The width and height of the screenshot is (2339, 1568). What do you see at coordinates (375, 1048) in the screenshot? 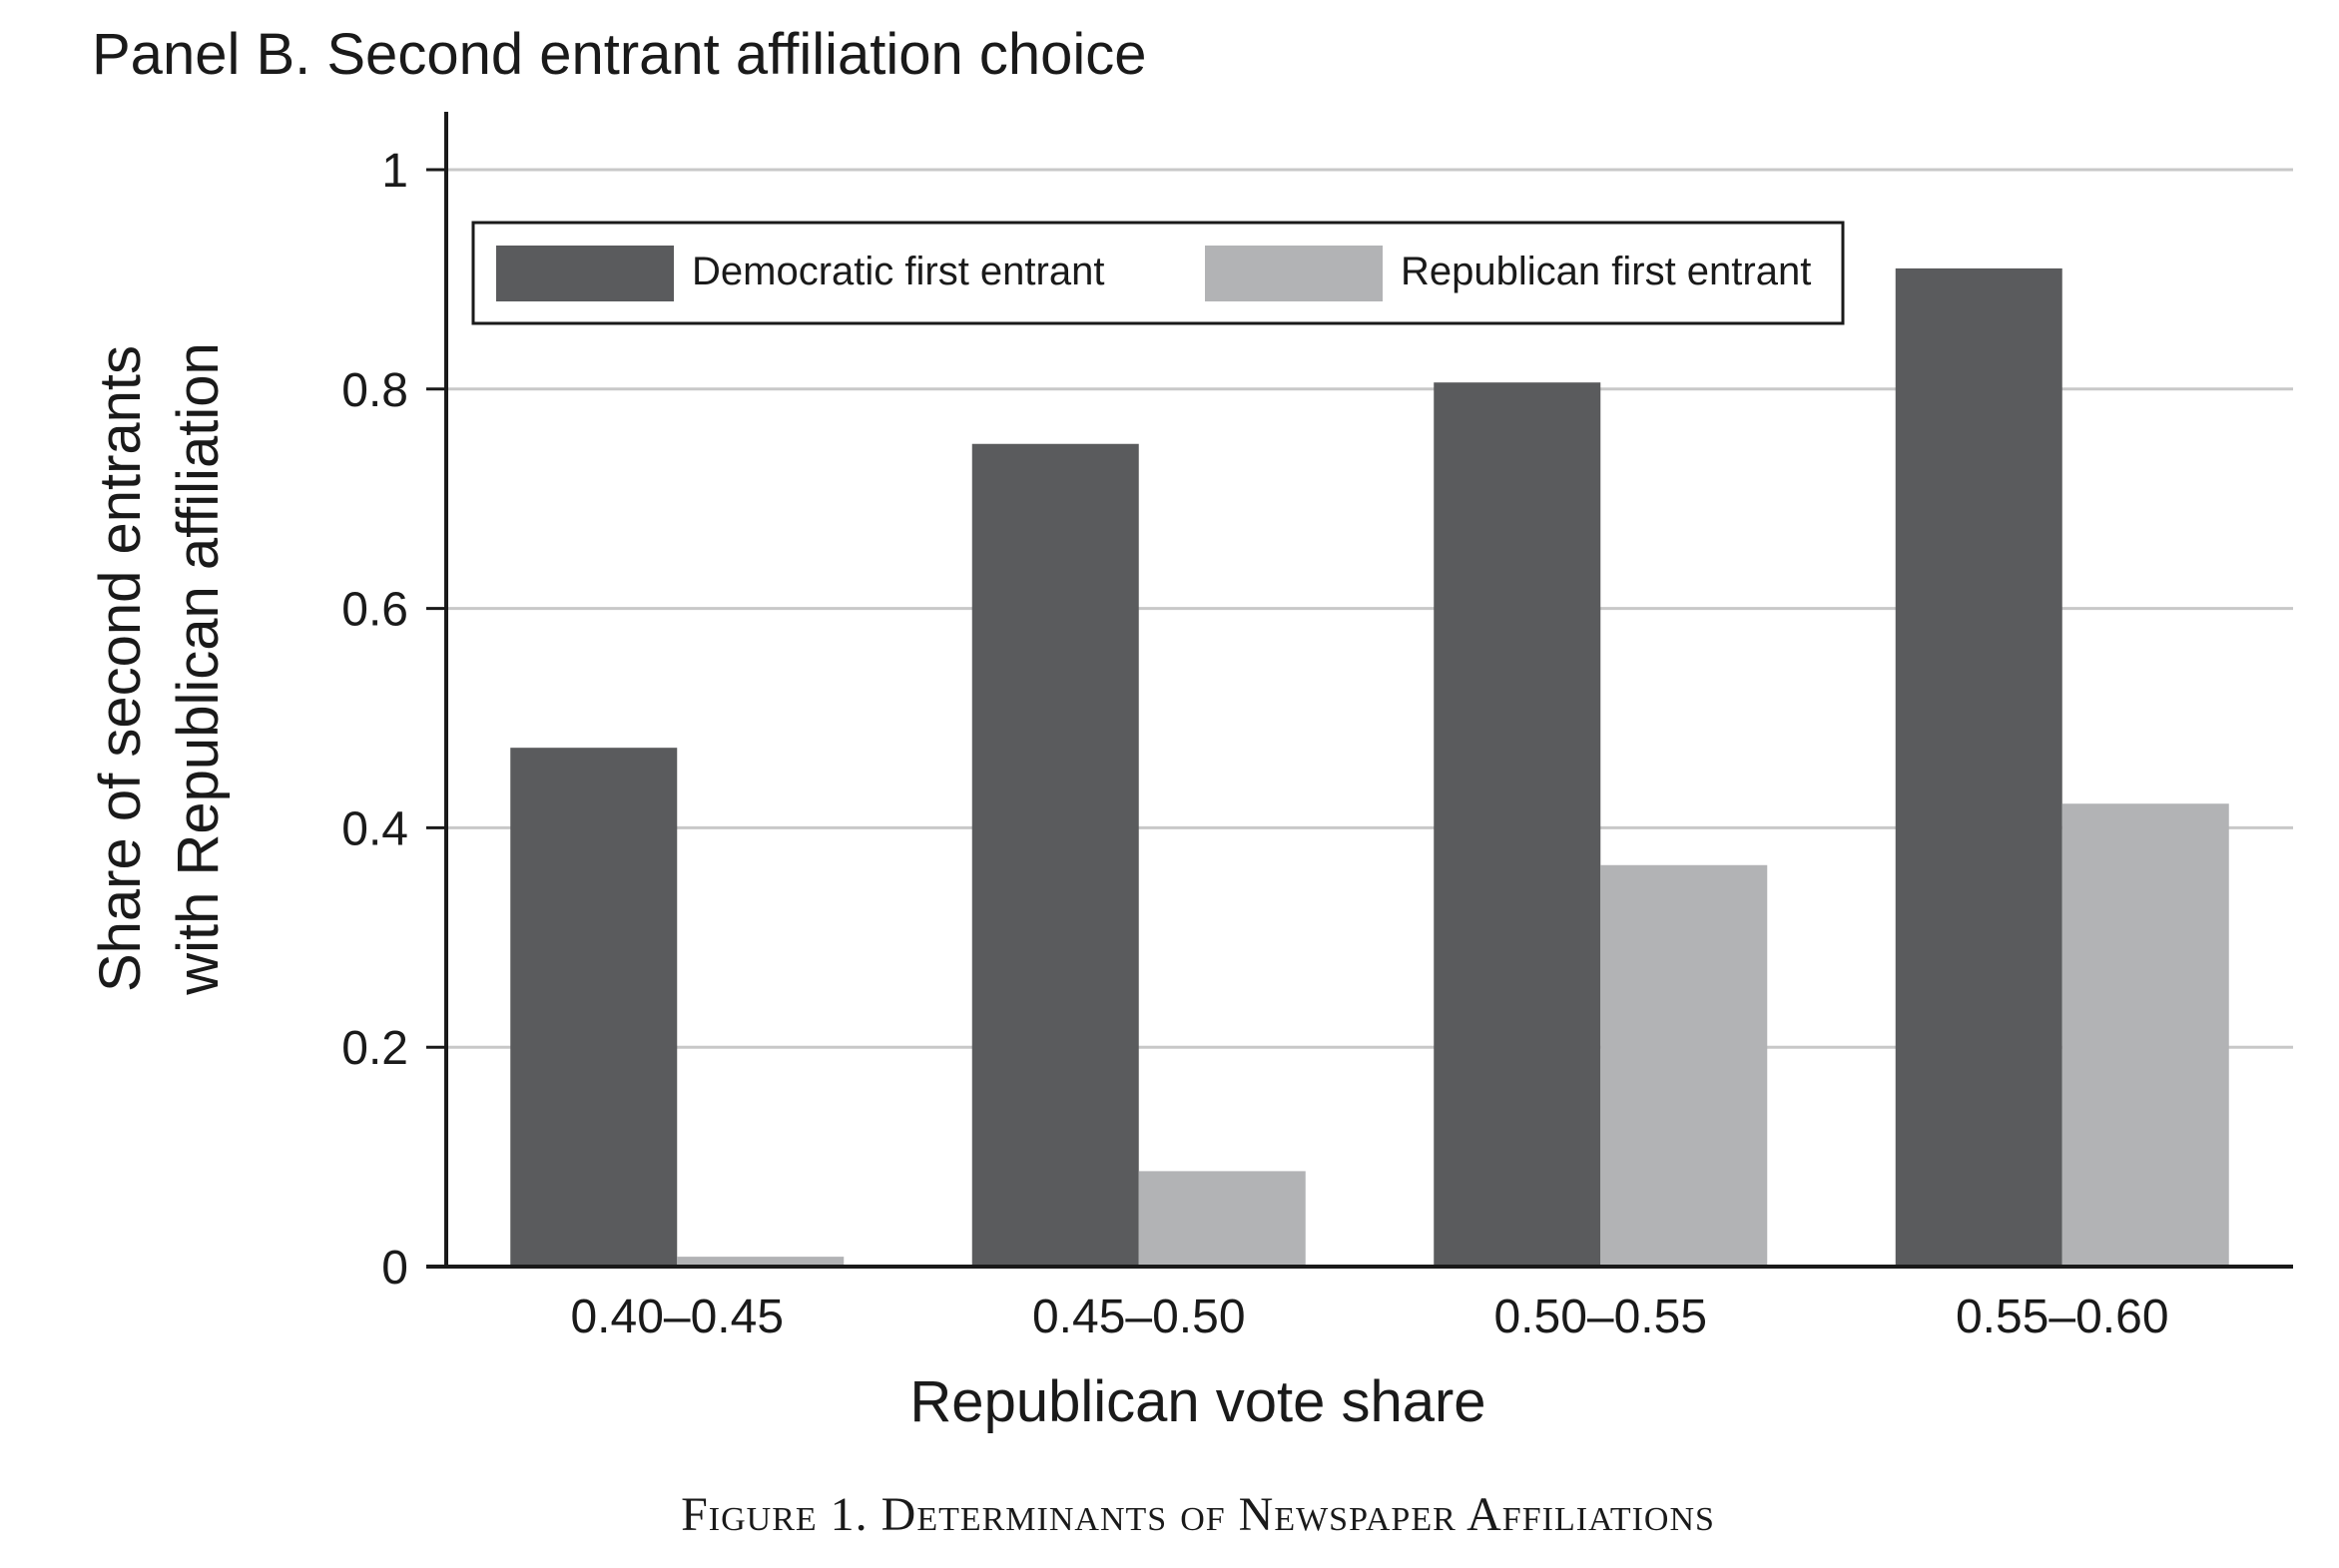
I see `y-tick-label: 0.2` at bounding box center [375, 1048].